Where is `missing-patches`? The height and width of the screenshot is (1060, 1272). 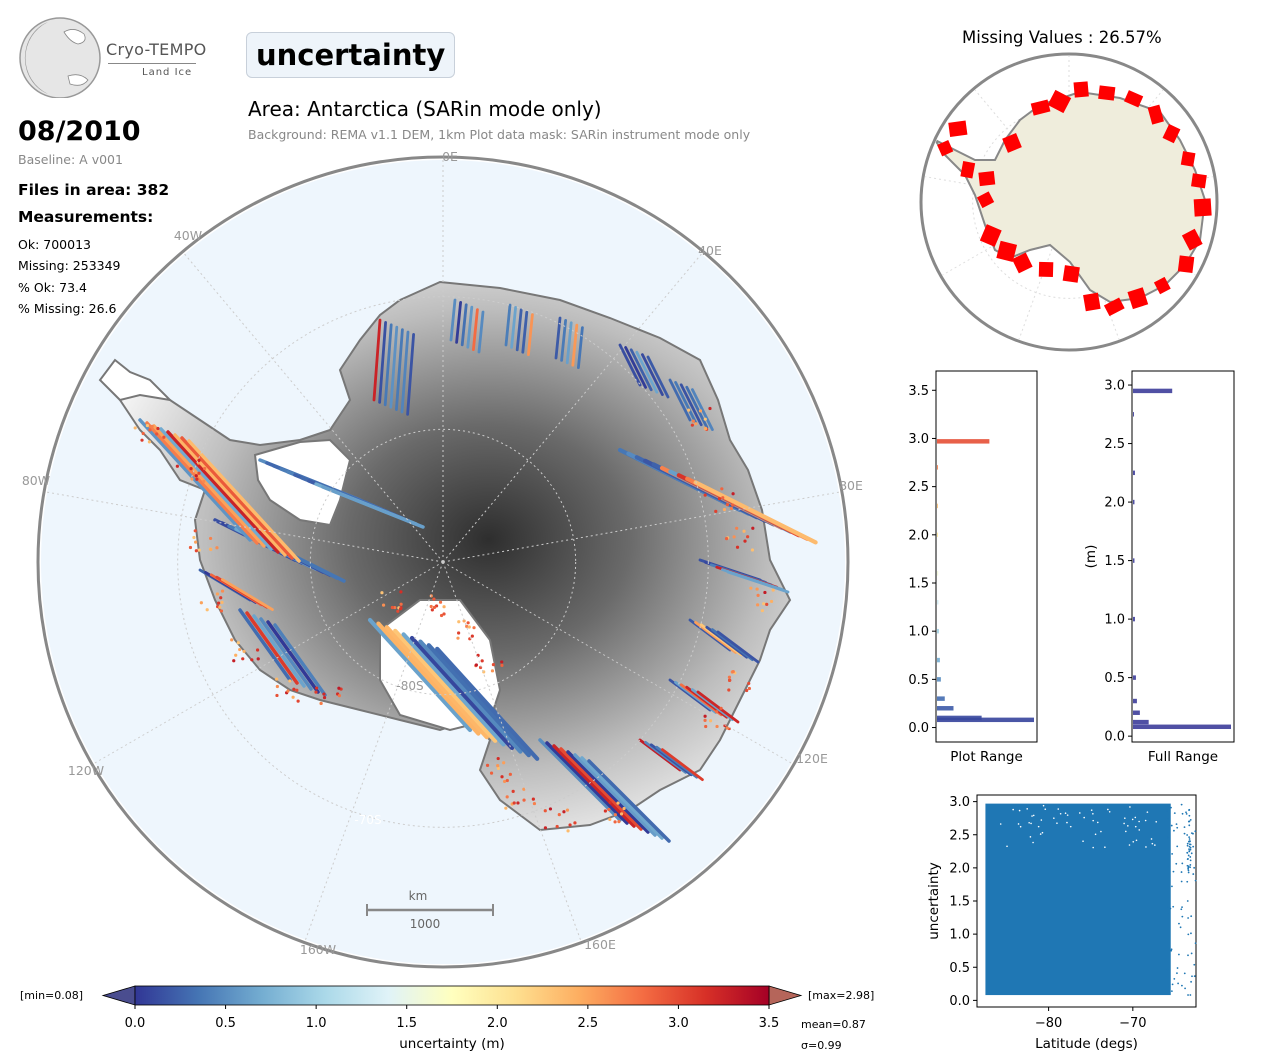 missing-patches is located at coordinates (1074, 199).